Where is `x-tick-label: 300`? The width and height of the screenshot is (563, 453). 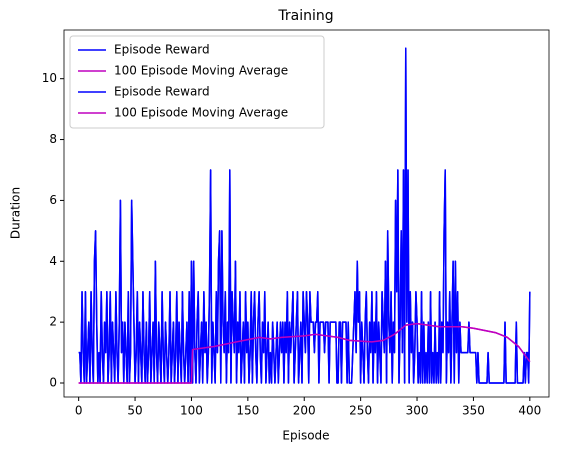 x-tick-label: 300 is located at coordinates (417, 411).